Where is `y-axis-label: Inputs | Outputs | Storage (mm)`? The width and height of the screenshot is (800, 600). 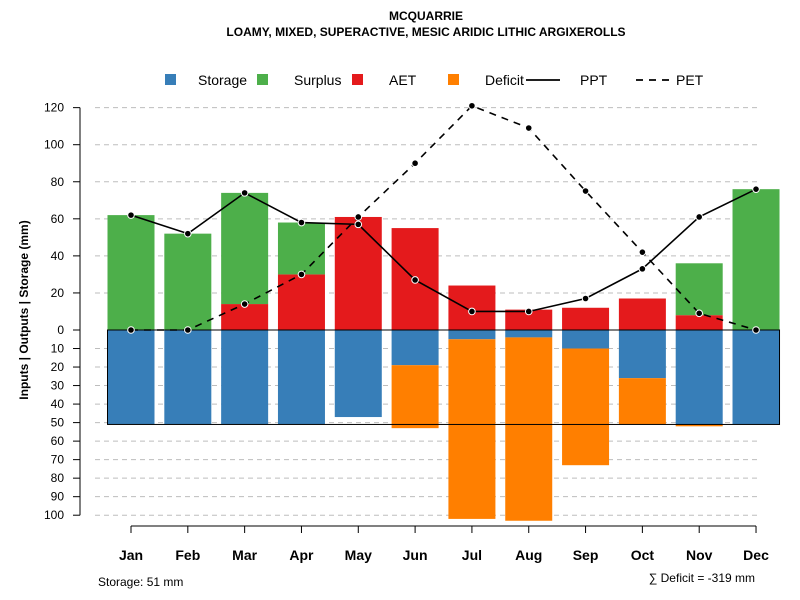 y-axis-label: Inputs | Outputs | Storage (mm) is located at coordinates (24, 309).